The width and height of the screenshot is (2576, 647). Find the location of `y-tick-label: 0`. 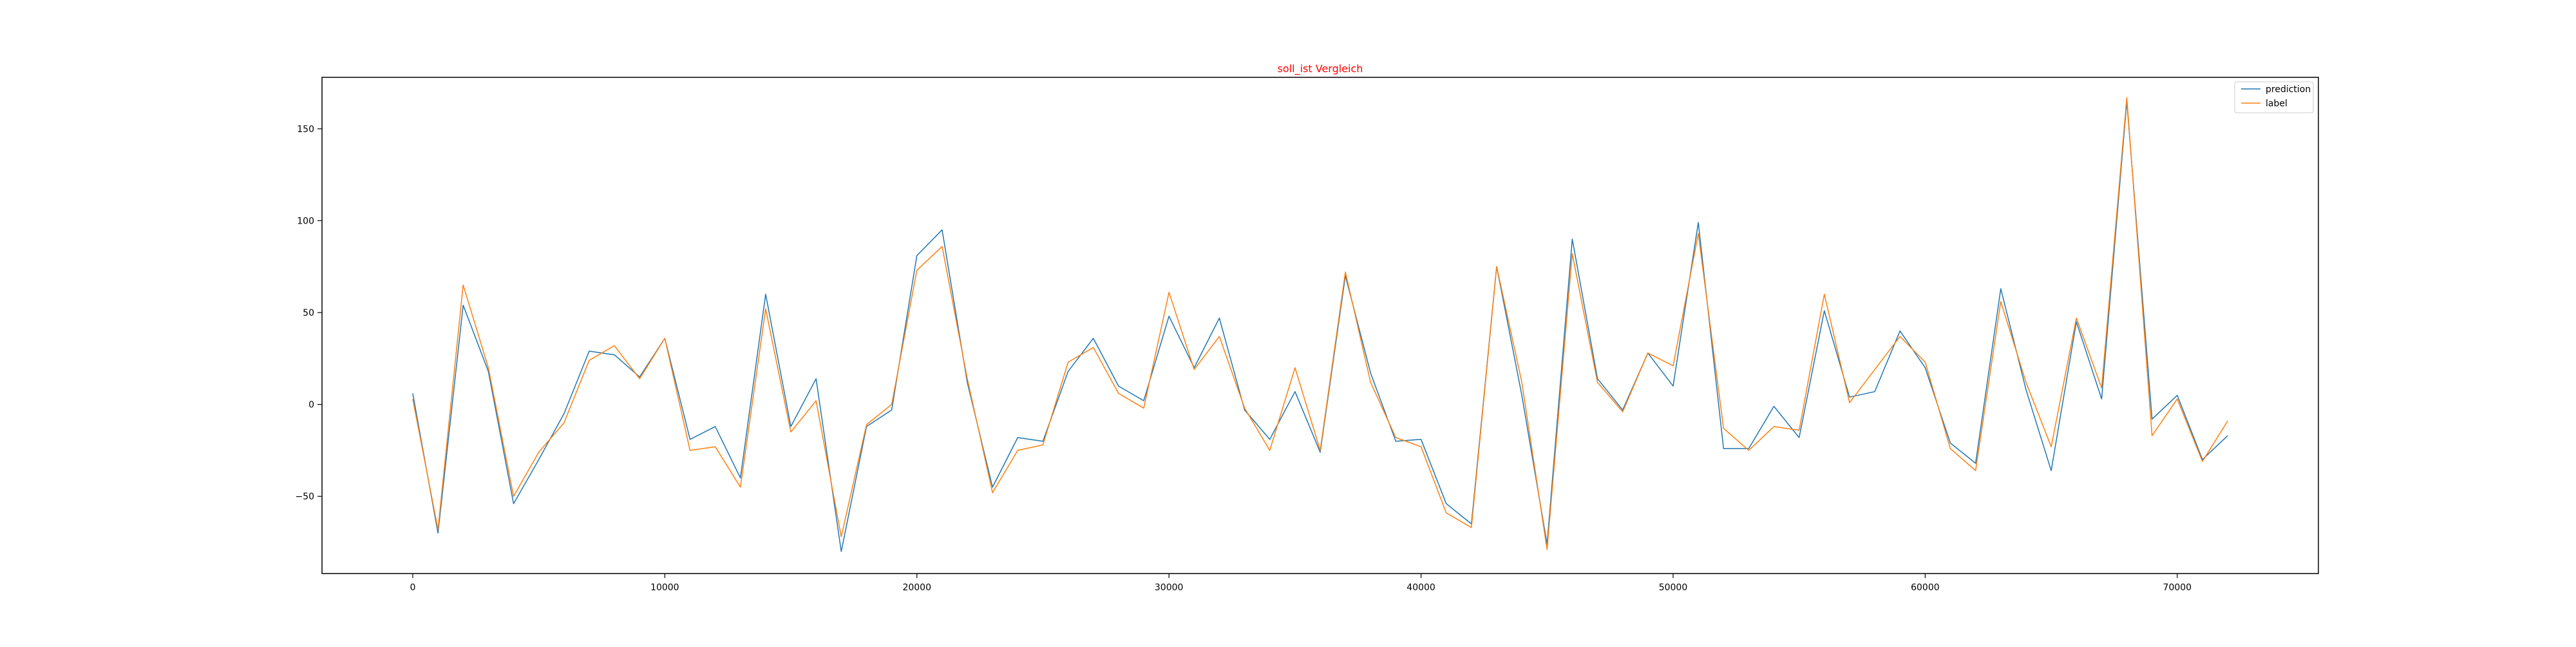

y-tick-label: 0 is located at coordinates (311, 405).